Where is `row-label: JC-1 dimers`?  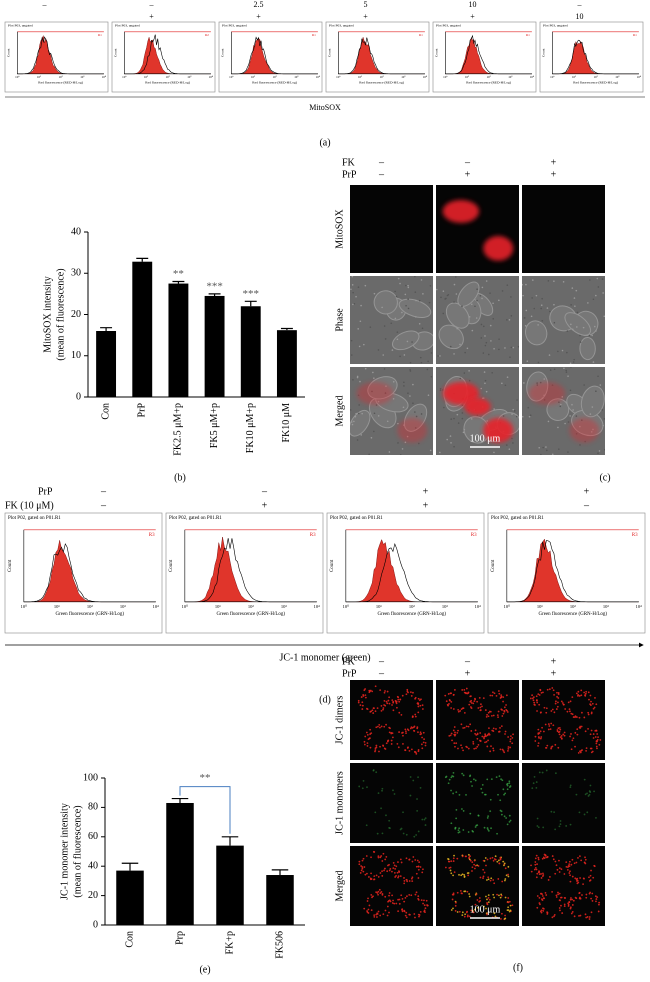
row-label: JC-1 dimers is located at coordinates (339, 720).